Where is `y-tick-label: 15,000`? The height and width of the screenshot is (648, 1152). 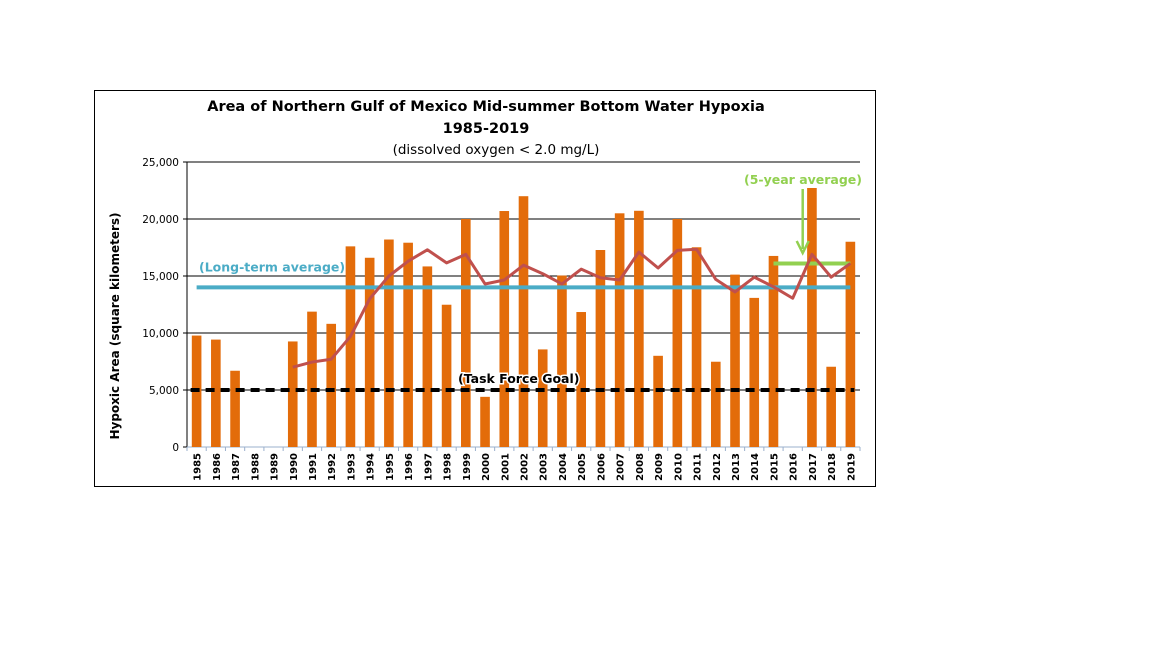
y-tick-label: 15,000 is located at coordinates (160, 277).